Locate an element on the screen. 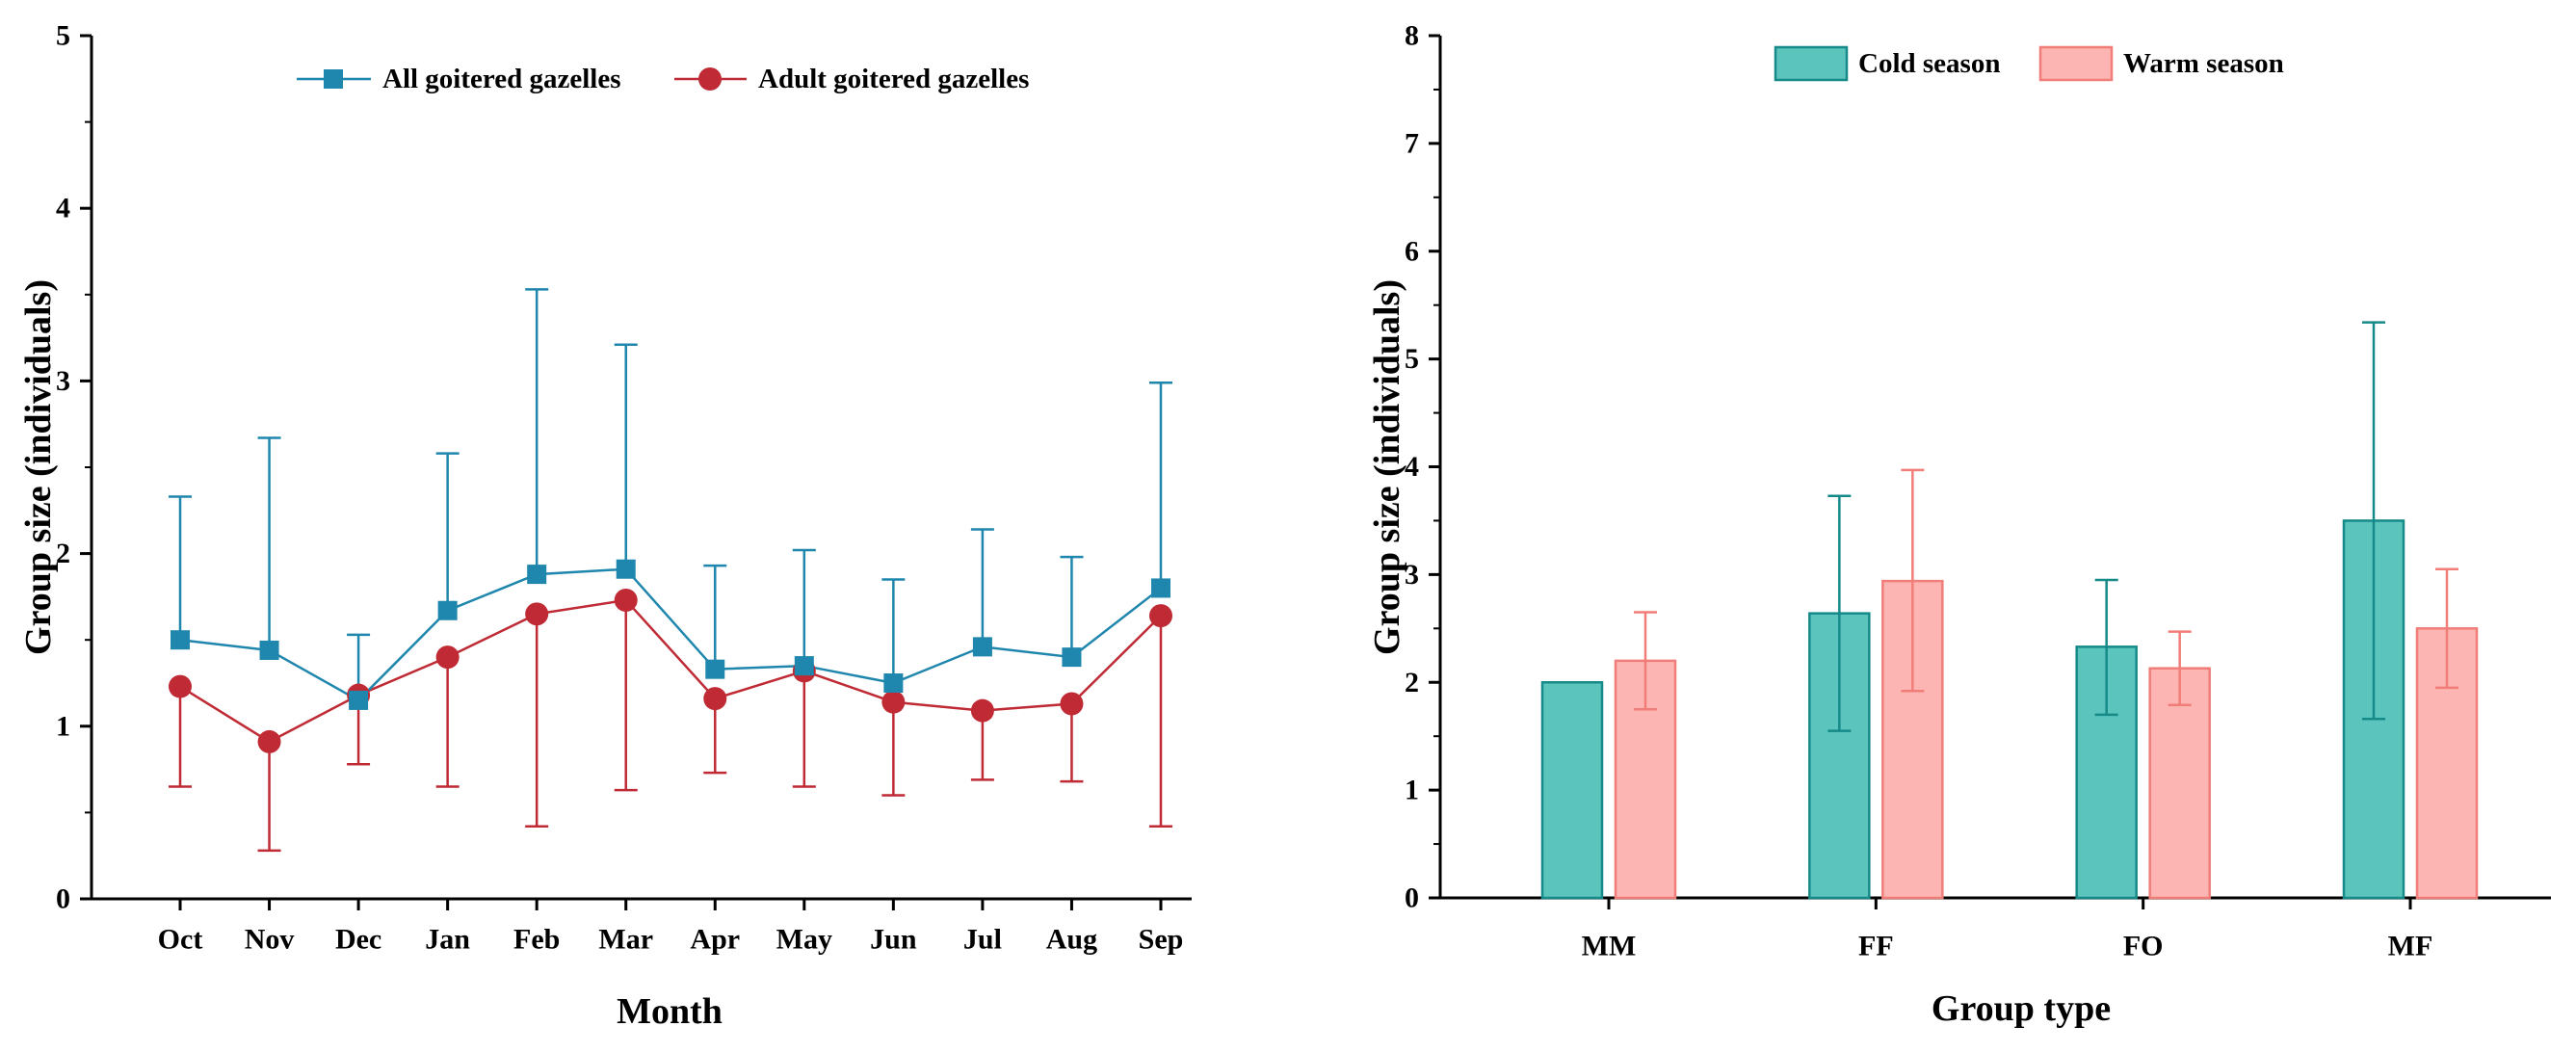  right-y-tick-label: 2 is located at coordinates (1412, 682).